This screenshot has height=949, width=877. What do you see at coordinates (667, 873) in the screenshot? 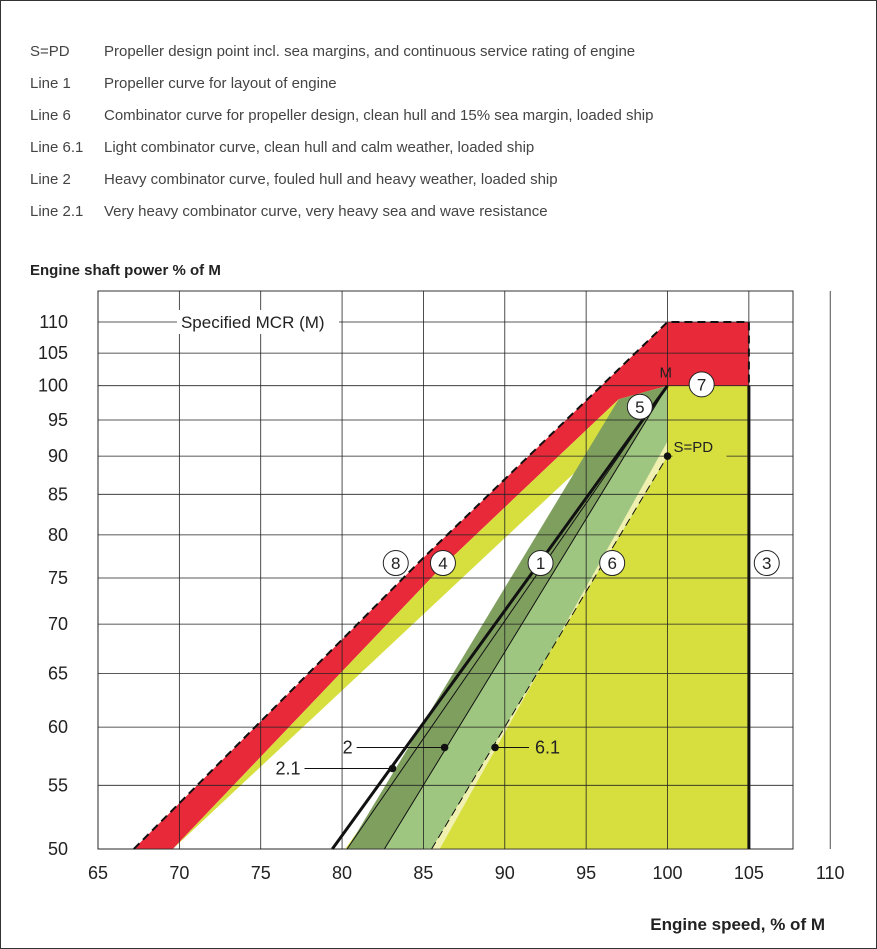
I see `x-tick-label: 100` at bounding box center [667, 873].